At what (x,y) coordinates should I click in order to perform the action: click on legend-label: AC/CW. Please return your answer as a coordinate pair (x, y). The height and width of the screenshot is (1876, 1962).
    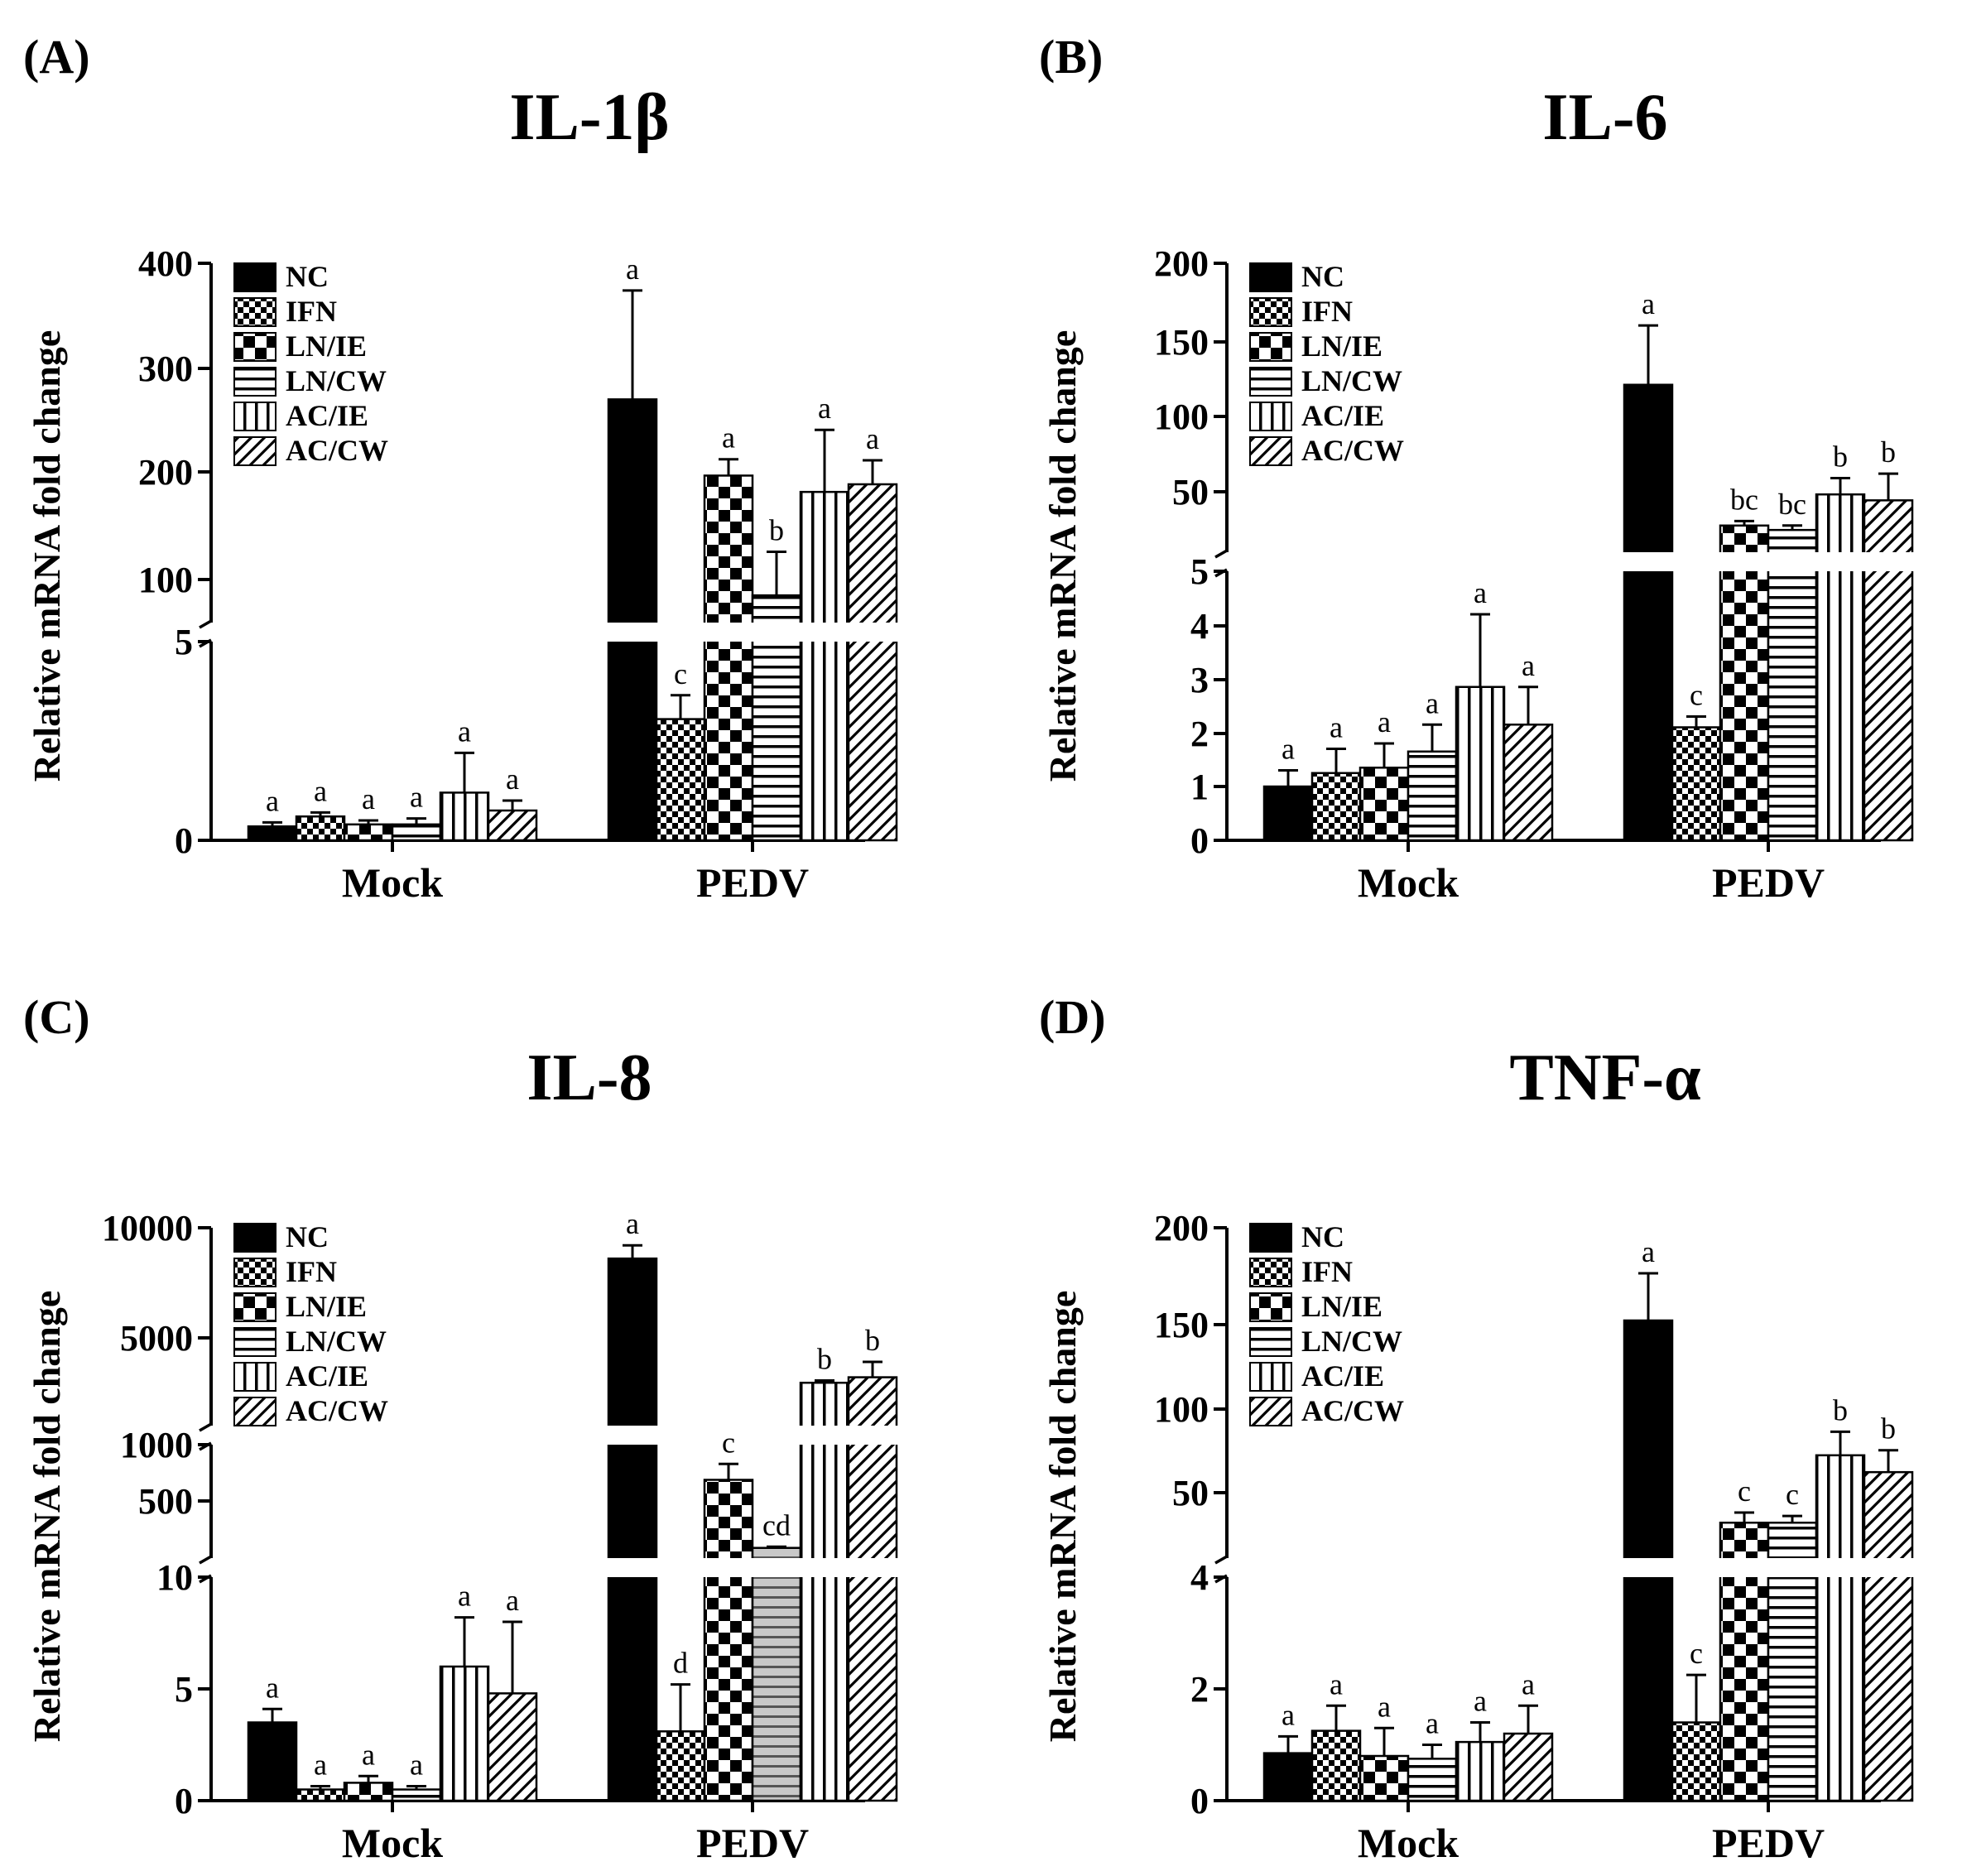
    Looking at the image, I should click on (1352, 1411).